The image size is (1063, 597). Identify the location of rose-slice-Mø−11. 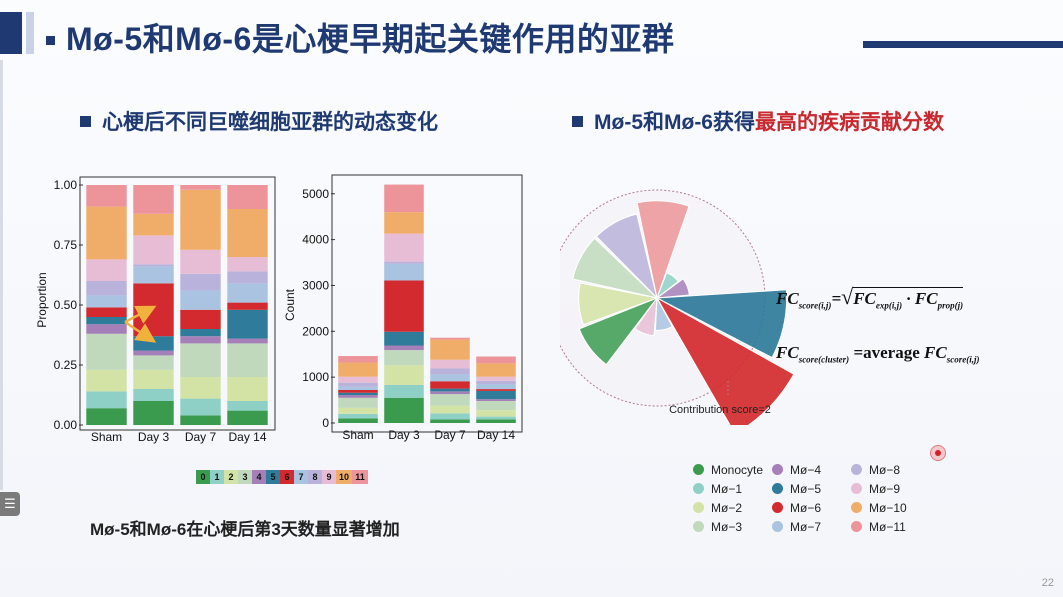
(663, 250).